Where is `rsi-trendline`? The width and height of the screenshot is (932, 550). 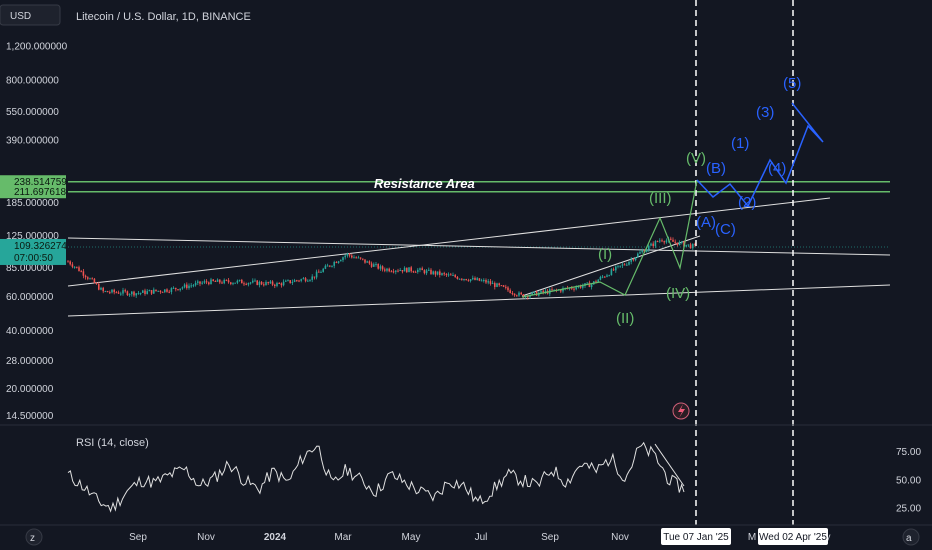 rsi-trendline is located at coordinates (669, 465).